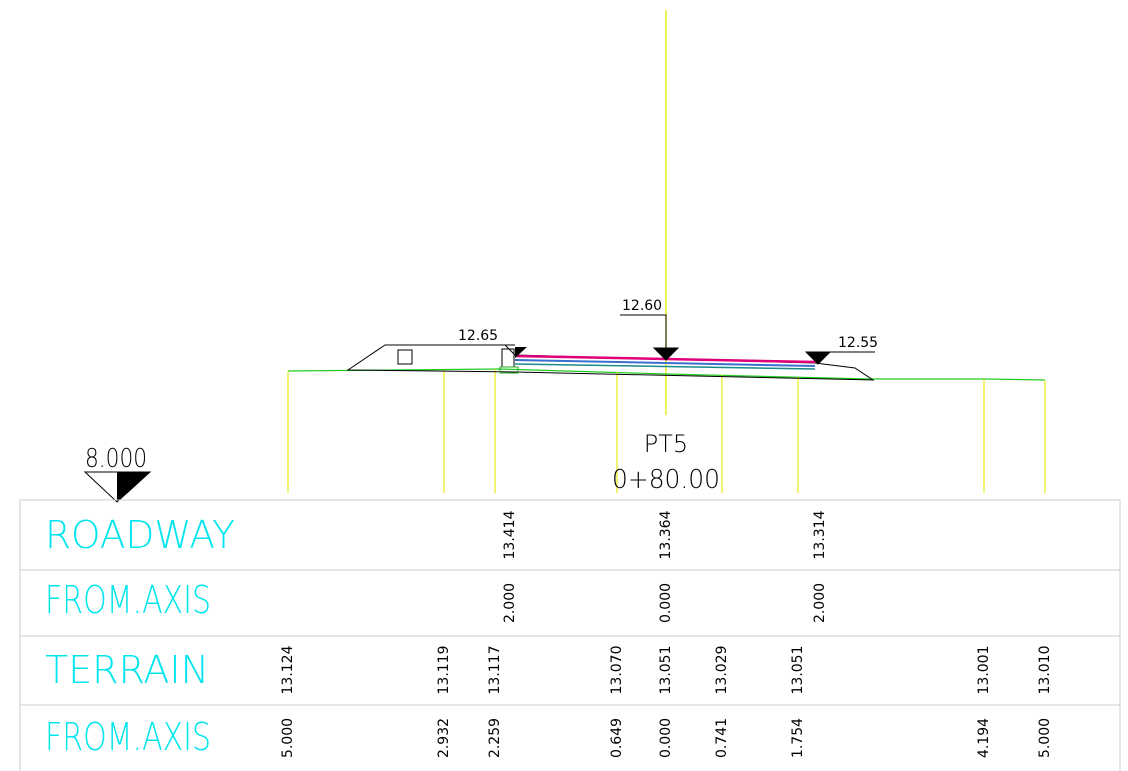 The image size is (1128, 771). What do you see at coordinates (116, 459) in the screenshot?
I see `datum-label: 8.000` at bounding box center [116, 459].